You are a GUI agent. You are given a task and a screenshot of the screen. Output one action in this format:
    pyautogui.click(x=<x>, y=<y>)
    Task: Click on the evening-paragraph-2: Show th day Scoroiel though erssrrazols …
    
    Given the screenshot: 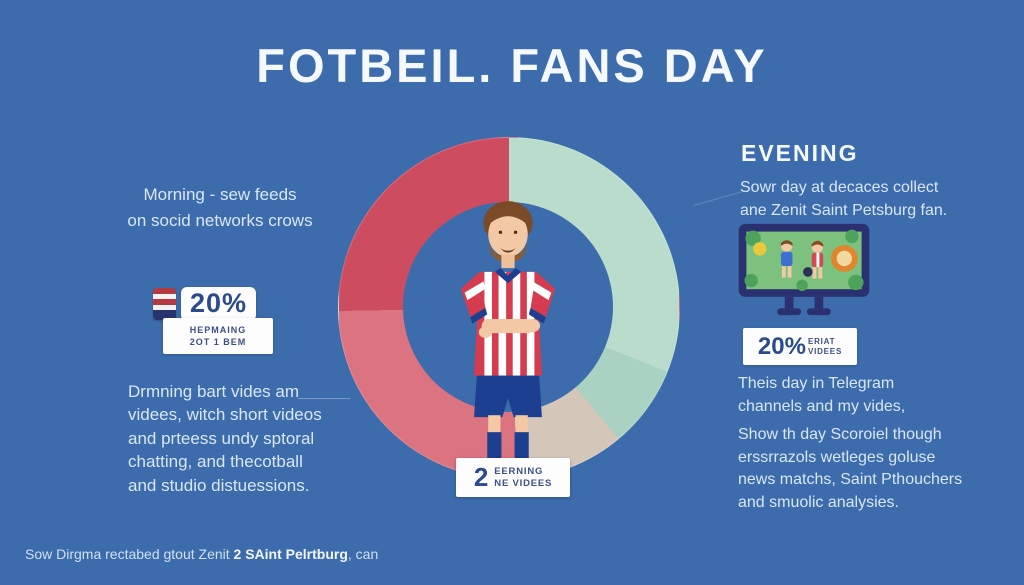 What is the action you would take?
    pyautogui.click(x=850, y=469)
    